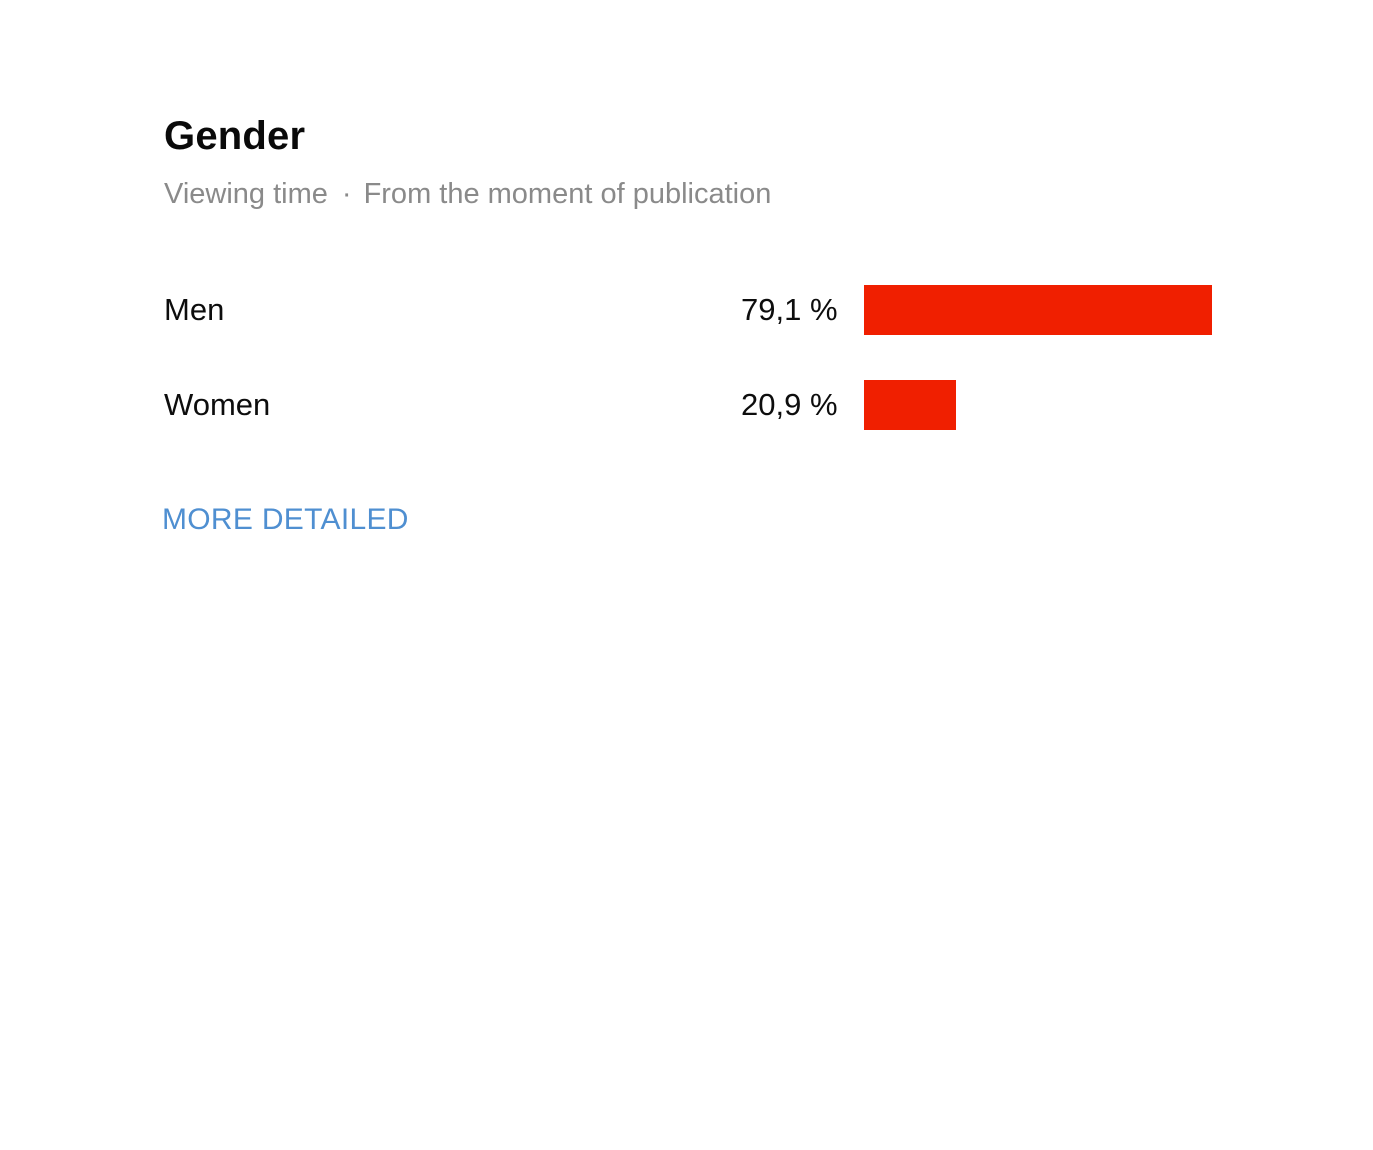  I want to click on bar-track-women, so click(1084, 405).